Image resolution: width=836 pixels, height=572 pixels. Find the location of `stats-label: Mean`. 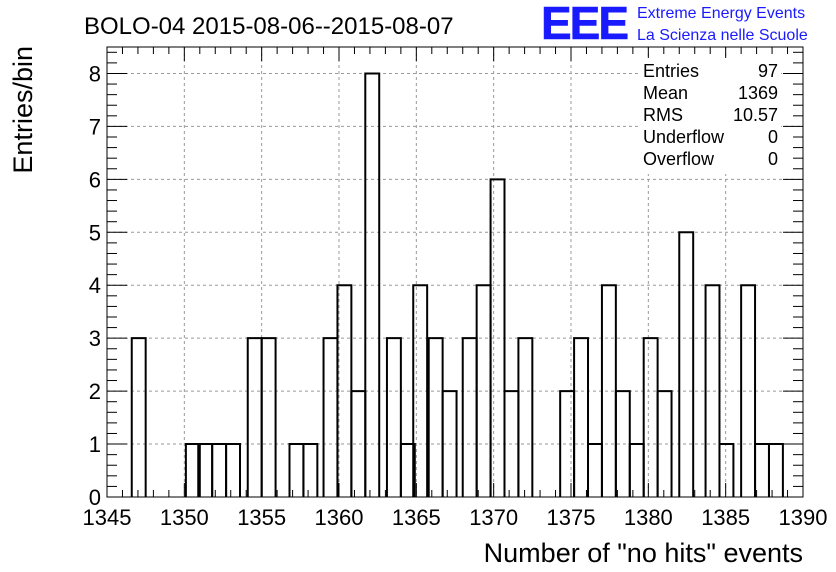

stats-label: Mean is located at coordinates (665, 93).